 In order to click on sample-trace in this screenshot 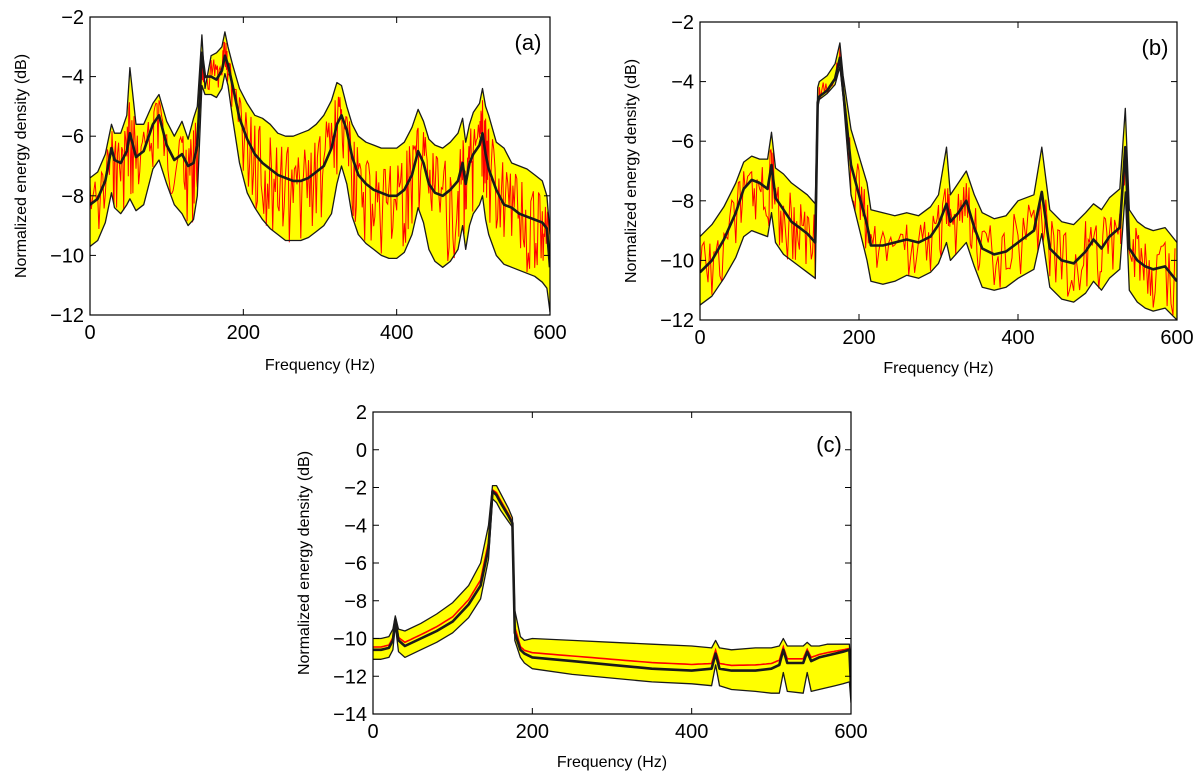, I will do `click(938, 181)`.